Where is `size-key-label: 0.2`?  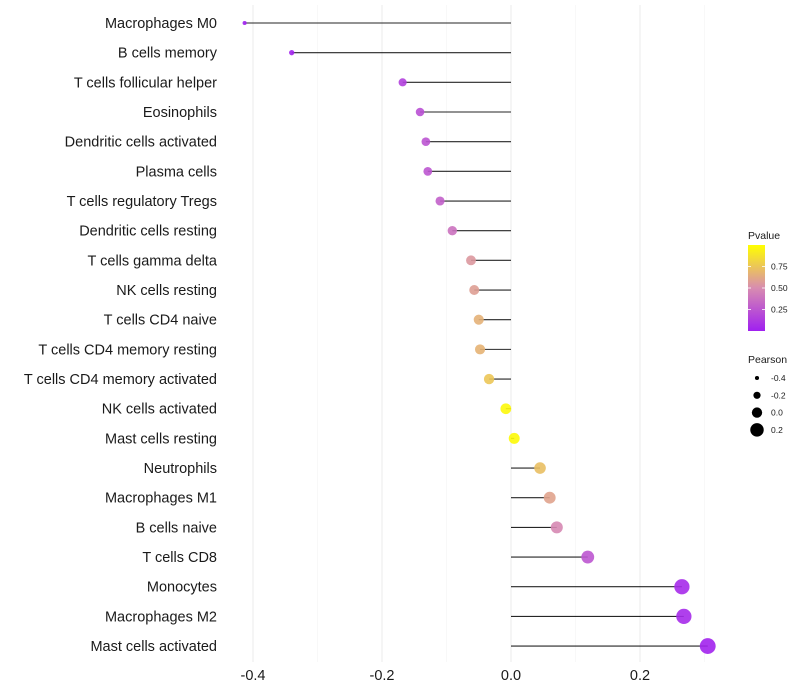
size-key-label: 0.2 is located at coordinates (777, 430).